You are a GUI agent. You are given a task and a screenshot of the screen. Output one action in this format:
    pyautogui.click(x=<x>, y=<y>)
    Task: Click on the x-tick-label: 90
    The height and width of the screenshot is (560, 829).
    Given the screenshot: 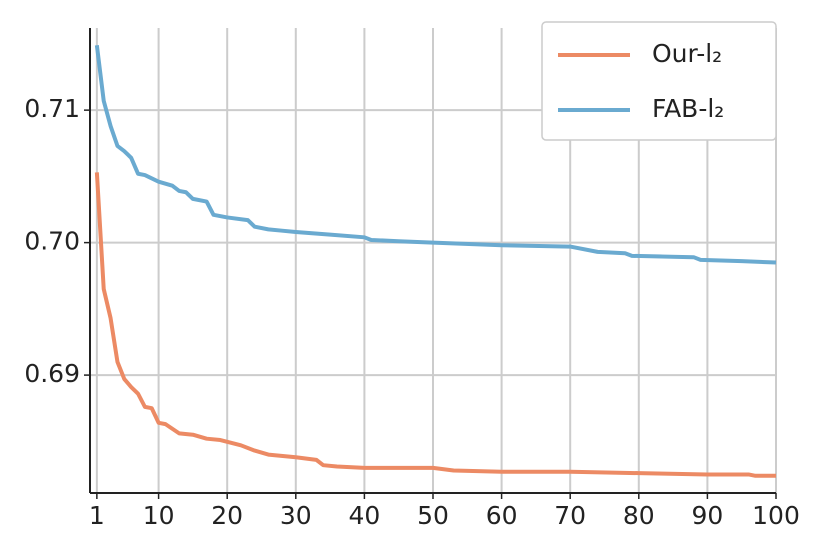 What is the action you would take?
    pyautogui.click(x=707, y=515)
    